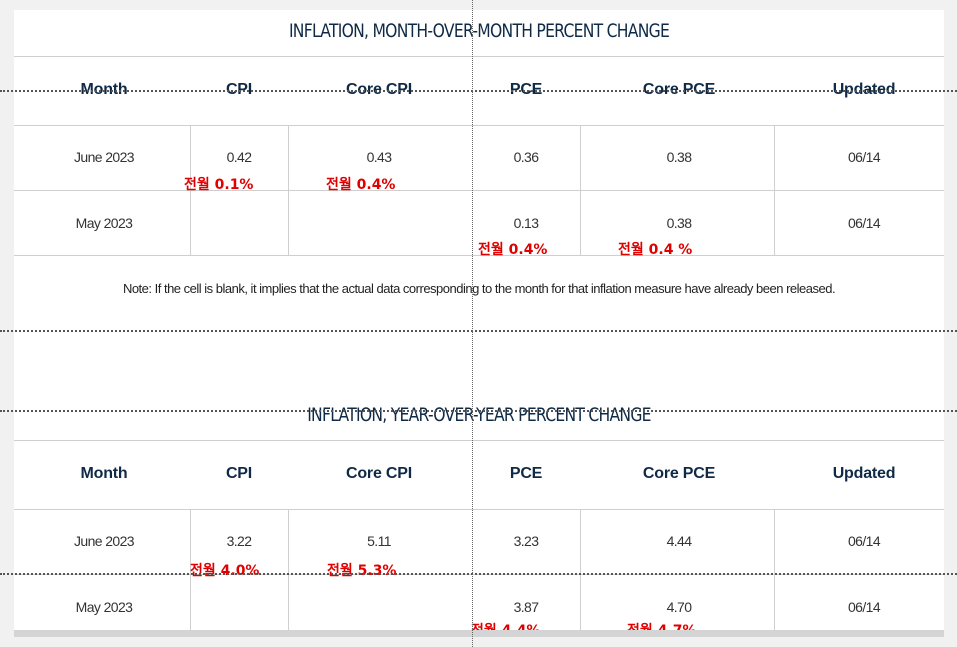 The image size is (957, 647). I want to click on mom-r2-month: May 2023, so click(104, 223).